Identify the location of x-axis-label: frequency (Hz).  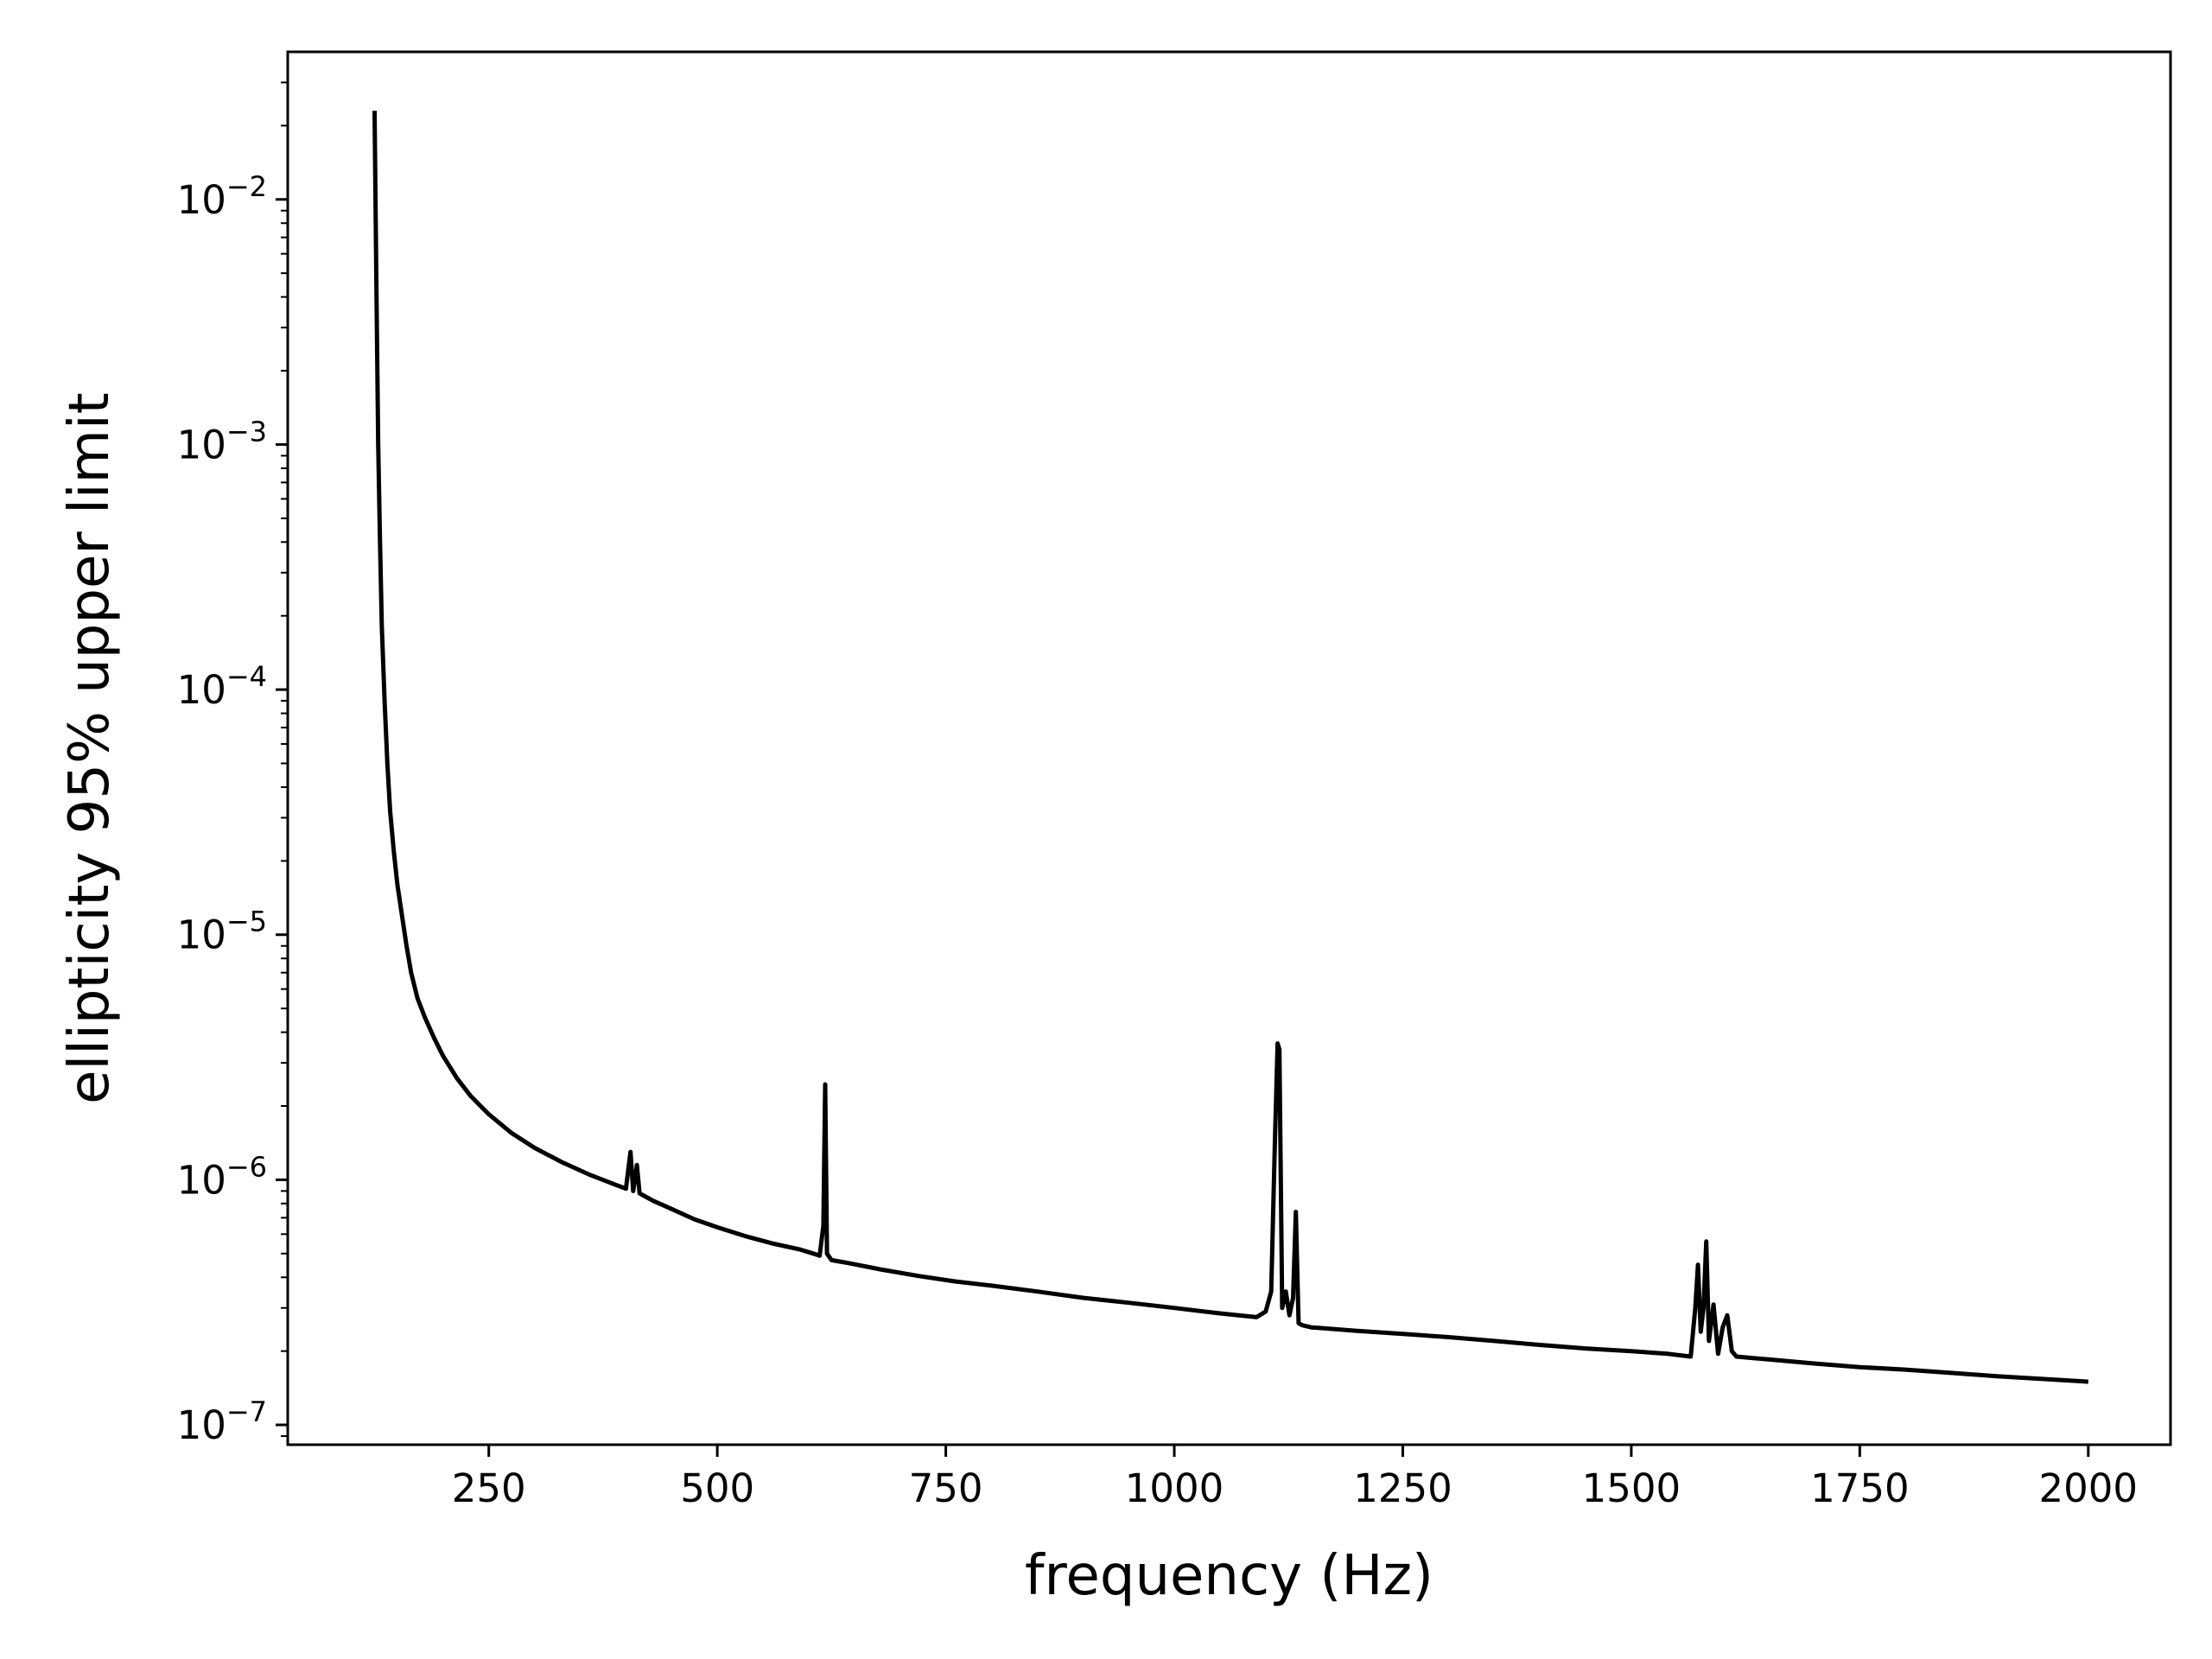
(1229, 1576).